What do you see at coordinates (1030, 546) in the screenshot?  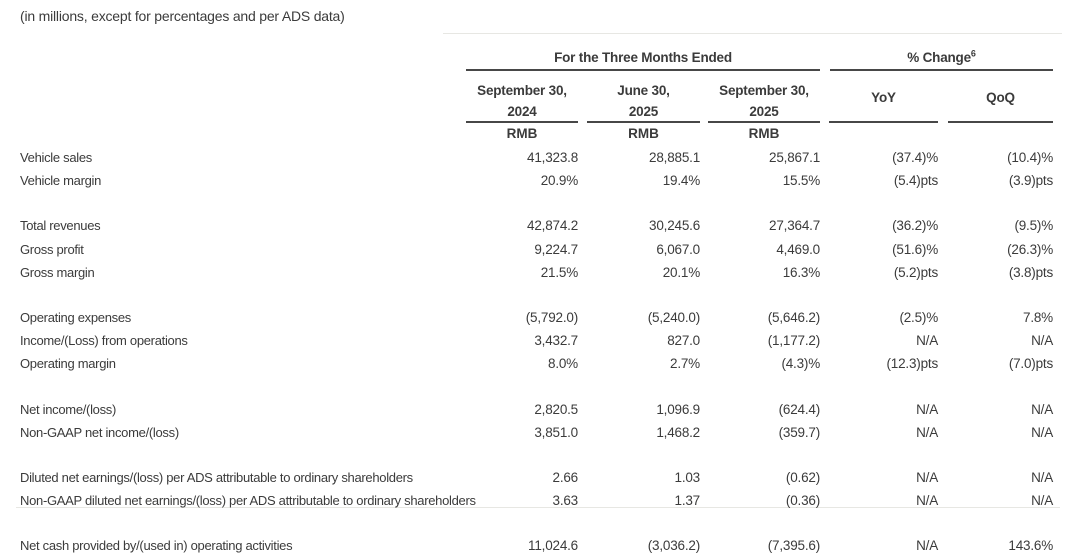 I see `cell-value: 143.6%` at bounding box center [1030, 546].